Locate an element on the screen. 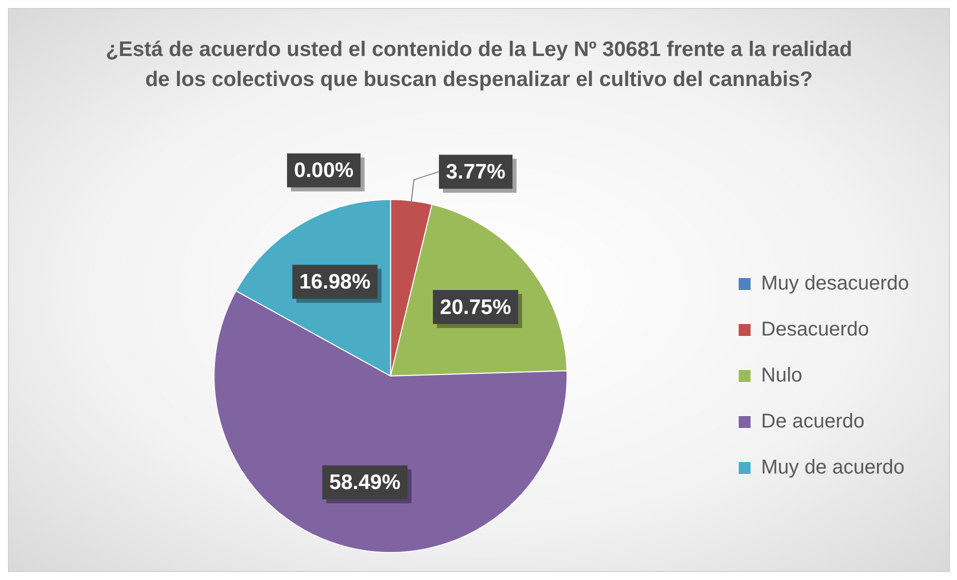  data-label: 3.77% is located at coordinates (476, 172).